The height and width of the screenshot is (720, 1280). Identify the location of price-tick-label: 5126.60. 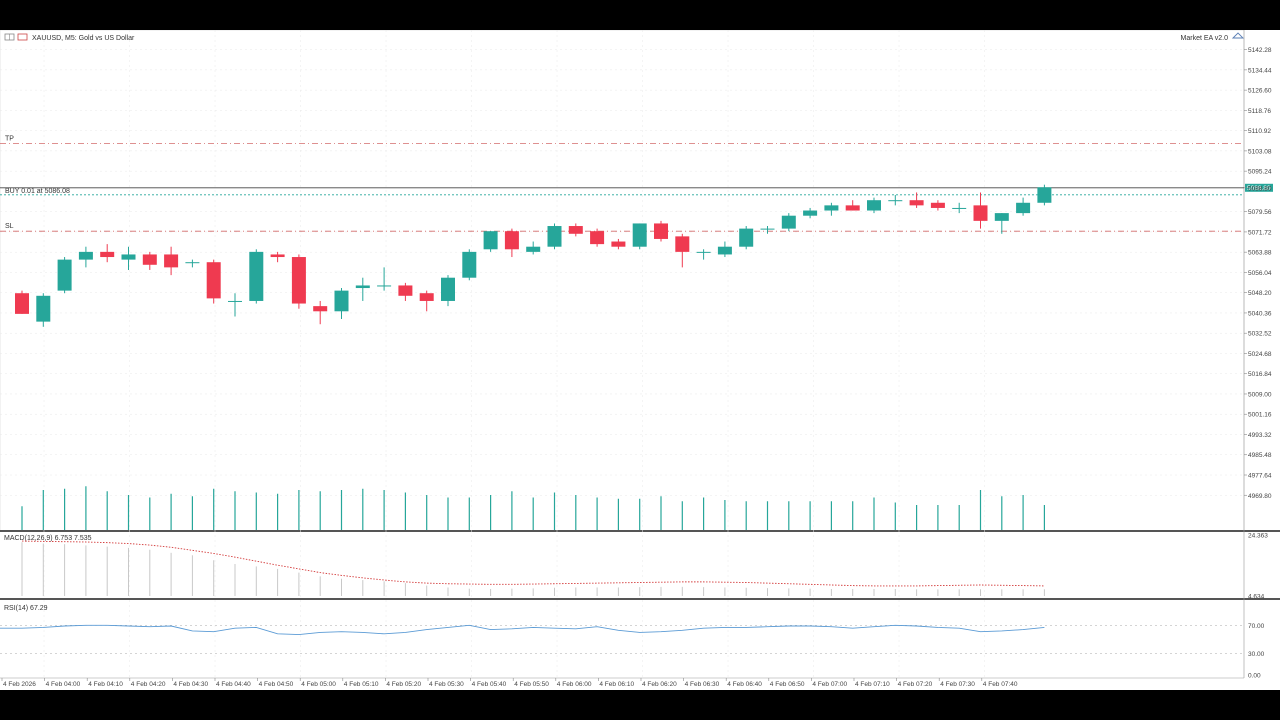
(1260, 91).